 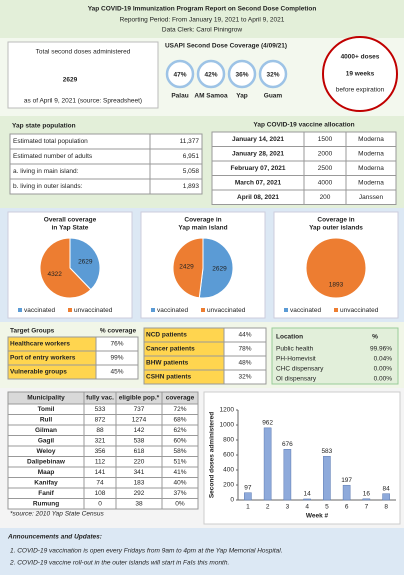 I want to click on pie-label: 4322, so click(x=54, y=274).